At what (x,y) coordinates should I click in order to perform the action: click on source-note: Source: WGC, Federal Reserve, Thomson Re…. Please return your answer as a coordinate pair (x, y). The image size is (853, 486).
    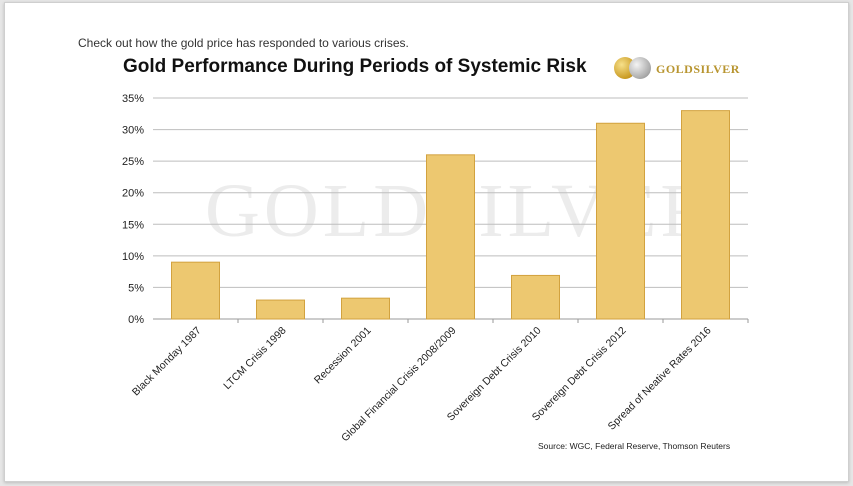
    Looking at the image, I should click on (634, 446).